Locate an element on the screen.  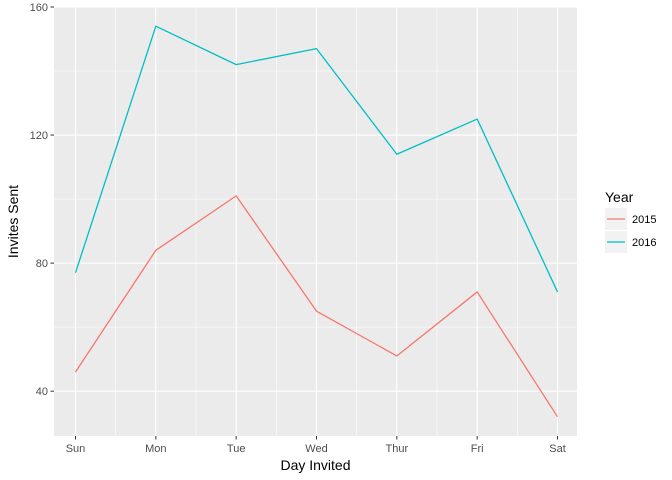
x-tick-label: Mon is located at coordinates (155, 449).